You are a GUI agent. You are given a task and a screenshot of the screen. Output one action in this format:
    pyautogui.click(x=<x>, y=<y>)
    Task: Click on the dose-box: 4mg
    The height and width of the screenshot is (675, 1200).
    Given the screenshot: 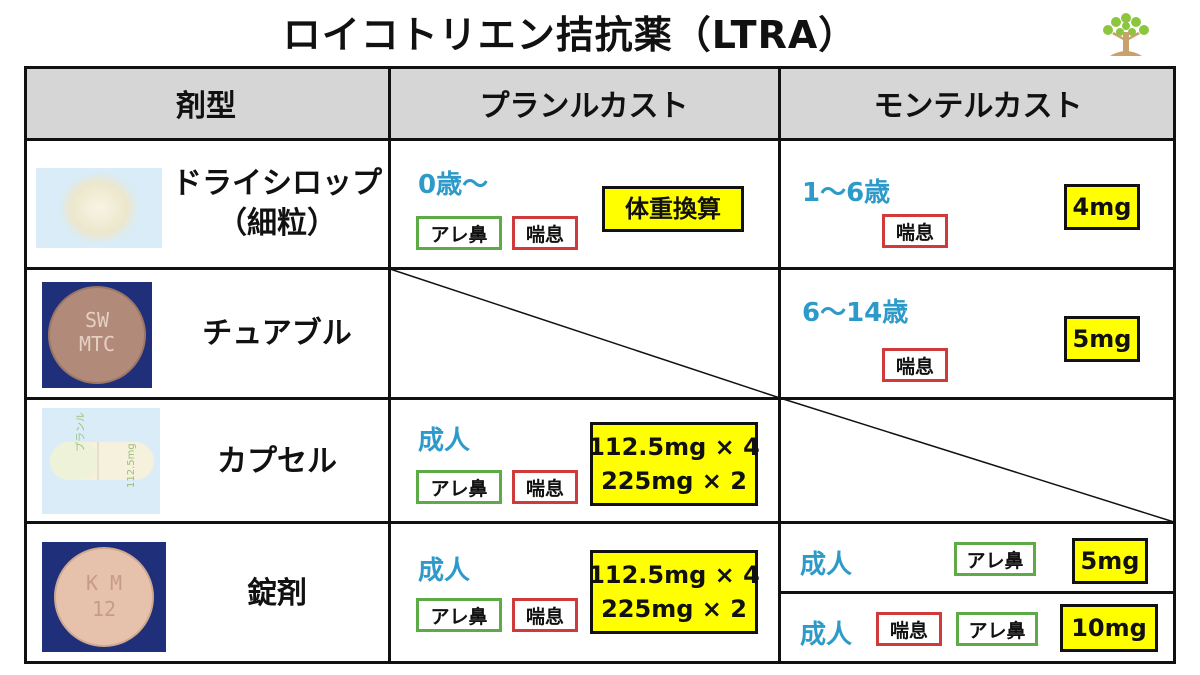 What is the action you would take?
    pyautogui.click(x=1102, y=207)
    